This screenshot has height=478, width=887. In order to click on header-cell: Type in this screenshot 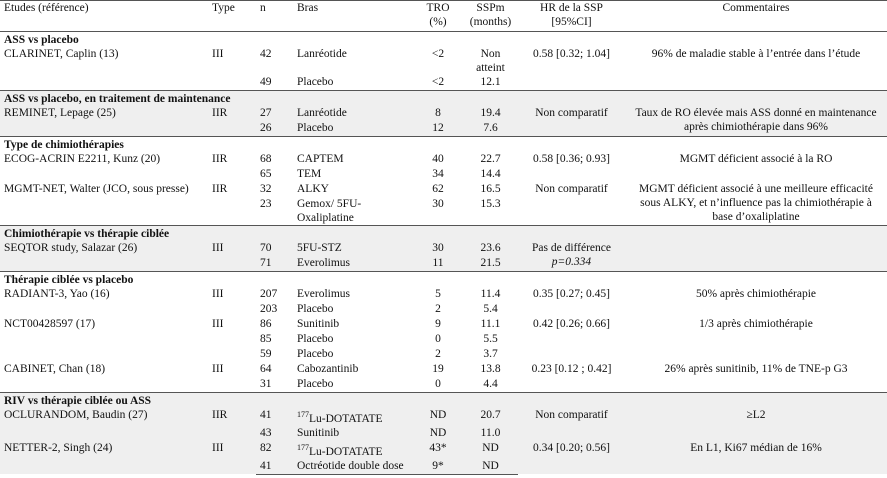, I will do `click(232, 16)`.